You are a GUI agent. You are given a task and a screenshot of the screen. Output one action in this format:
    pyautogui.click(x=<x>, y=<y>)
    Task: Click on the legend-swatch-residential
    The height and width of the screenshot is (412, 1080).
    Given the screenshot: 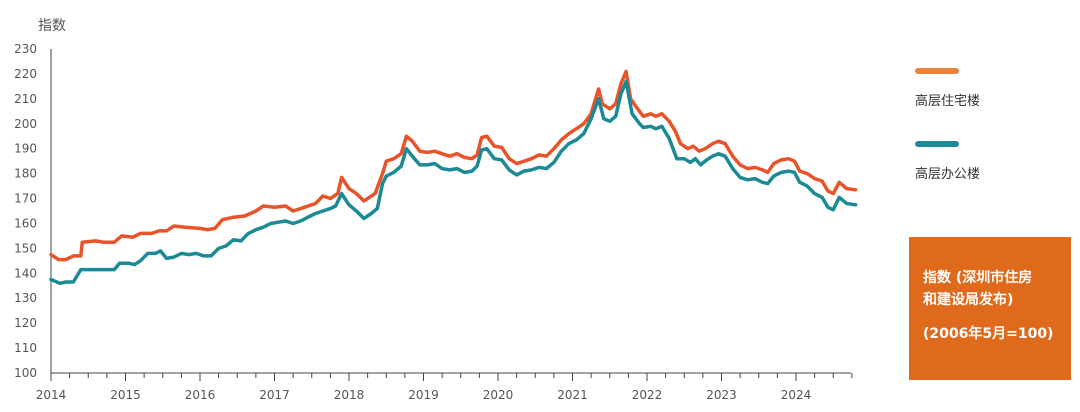 What is the action you would take?
    pyautogui.click(x=937, y=71)
    